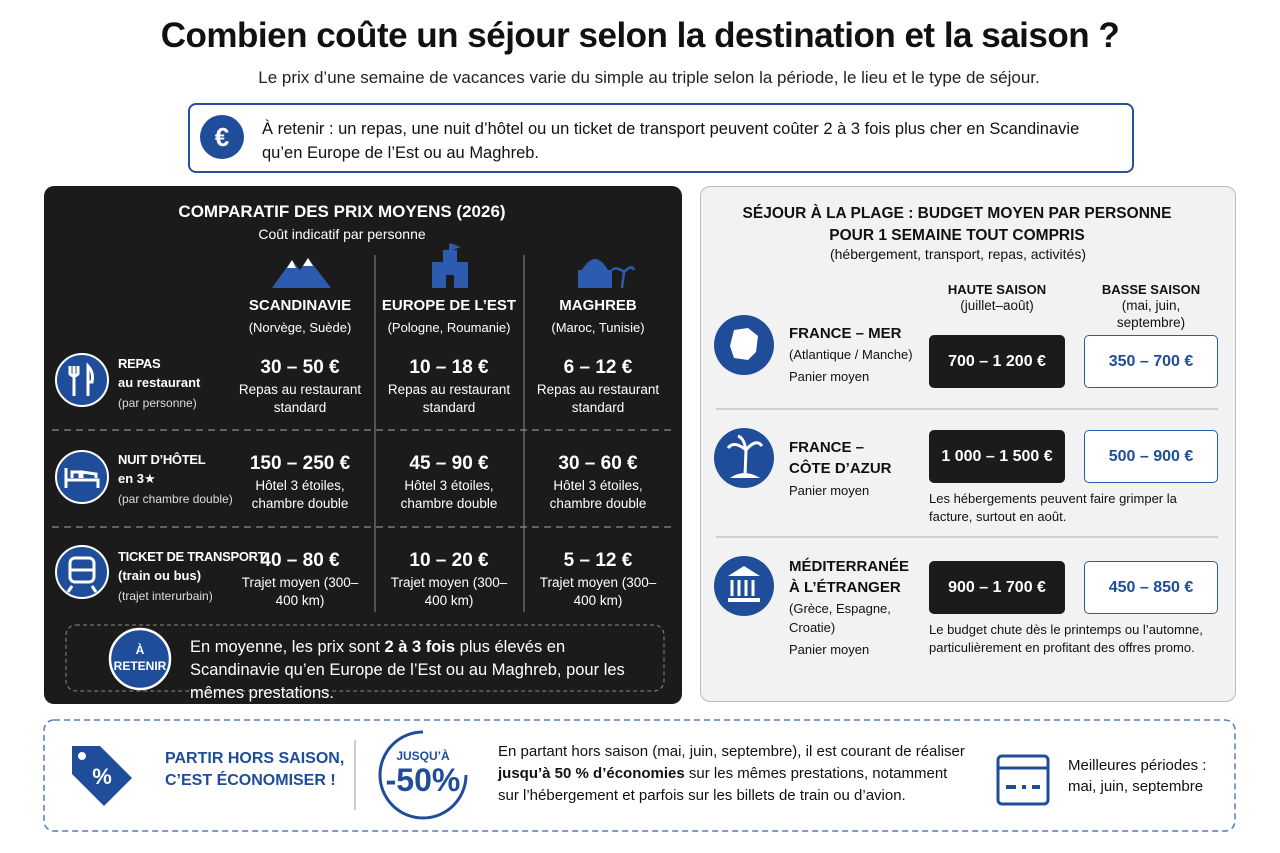 The width and height of the screenshot is (1280, 853). What do you see at coordinates (287, 647) in the screenshot?
I see `summary-text-part: En moyenne, les prix sont` at bounding box center [287, 647].